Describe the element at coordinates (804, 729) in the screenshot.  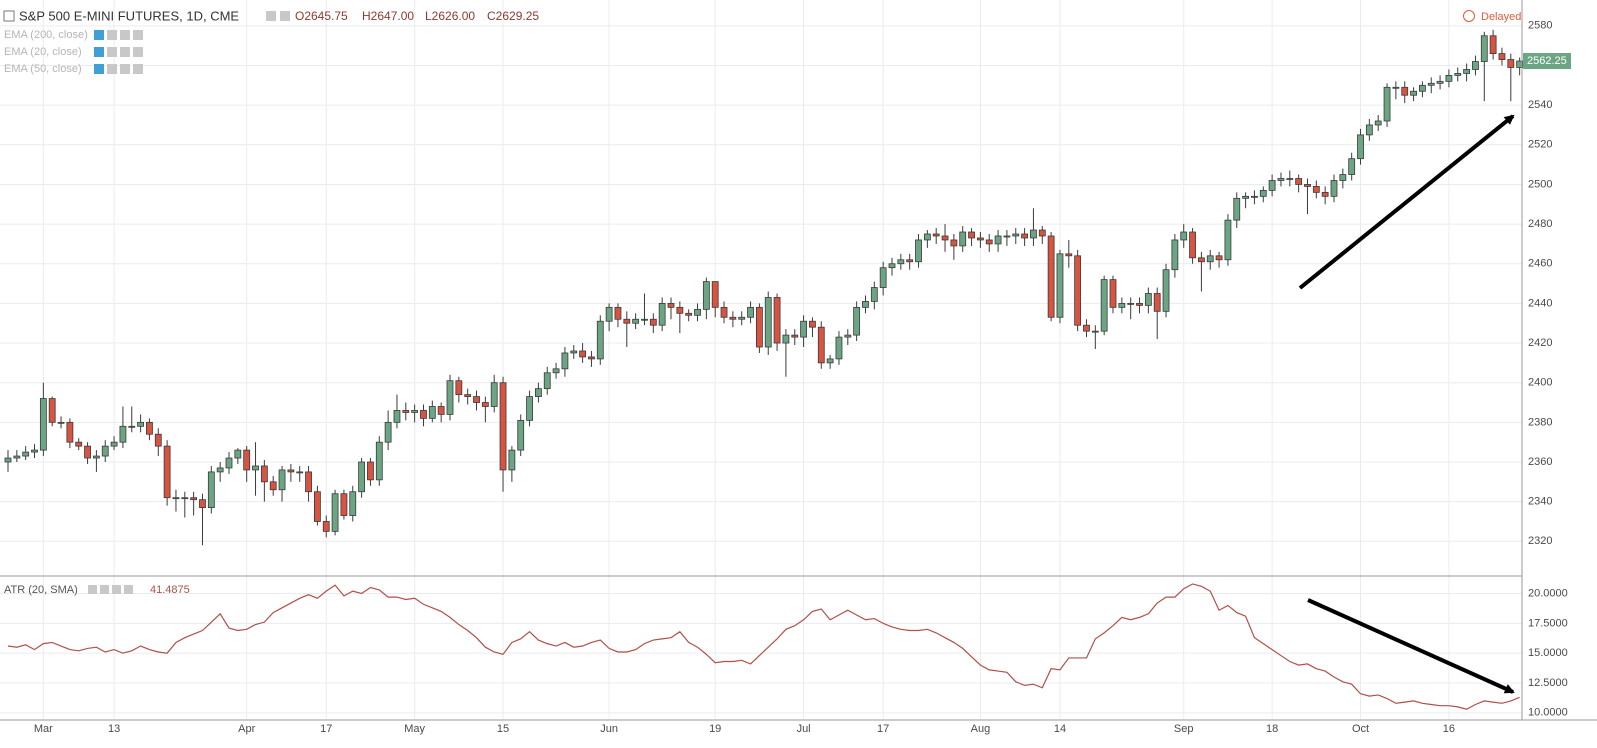
I see `x-tick-label: Jul` at that location.